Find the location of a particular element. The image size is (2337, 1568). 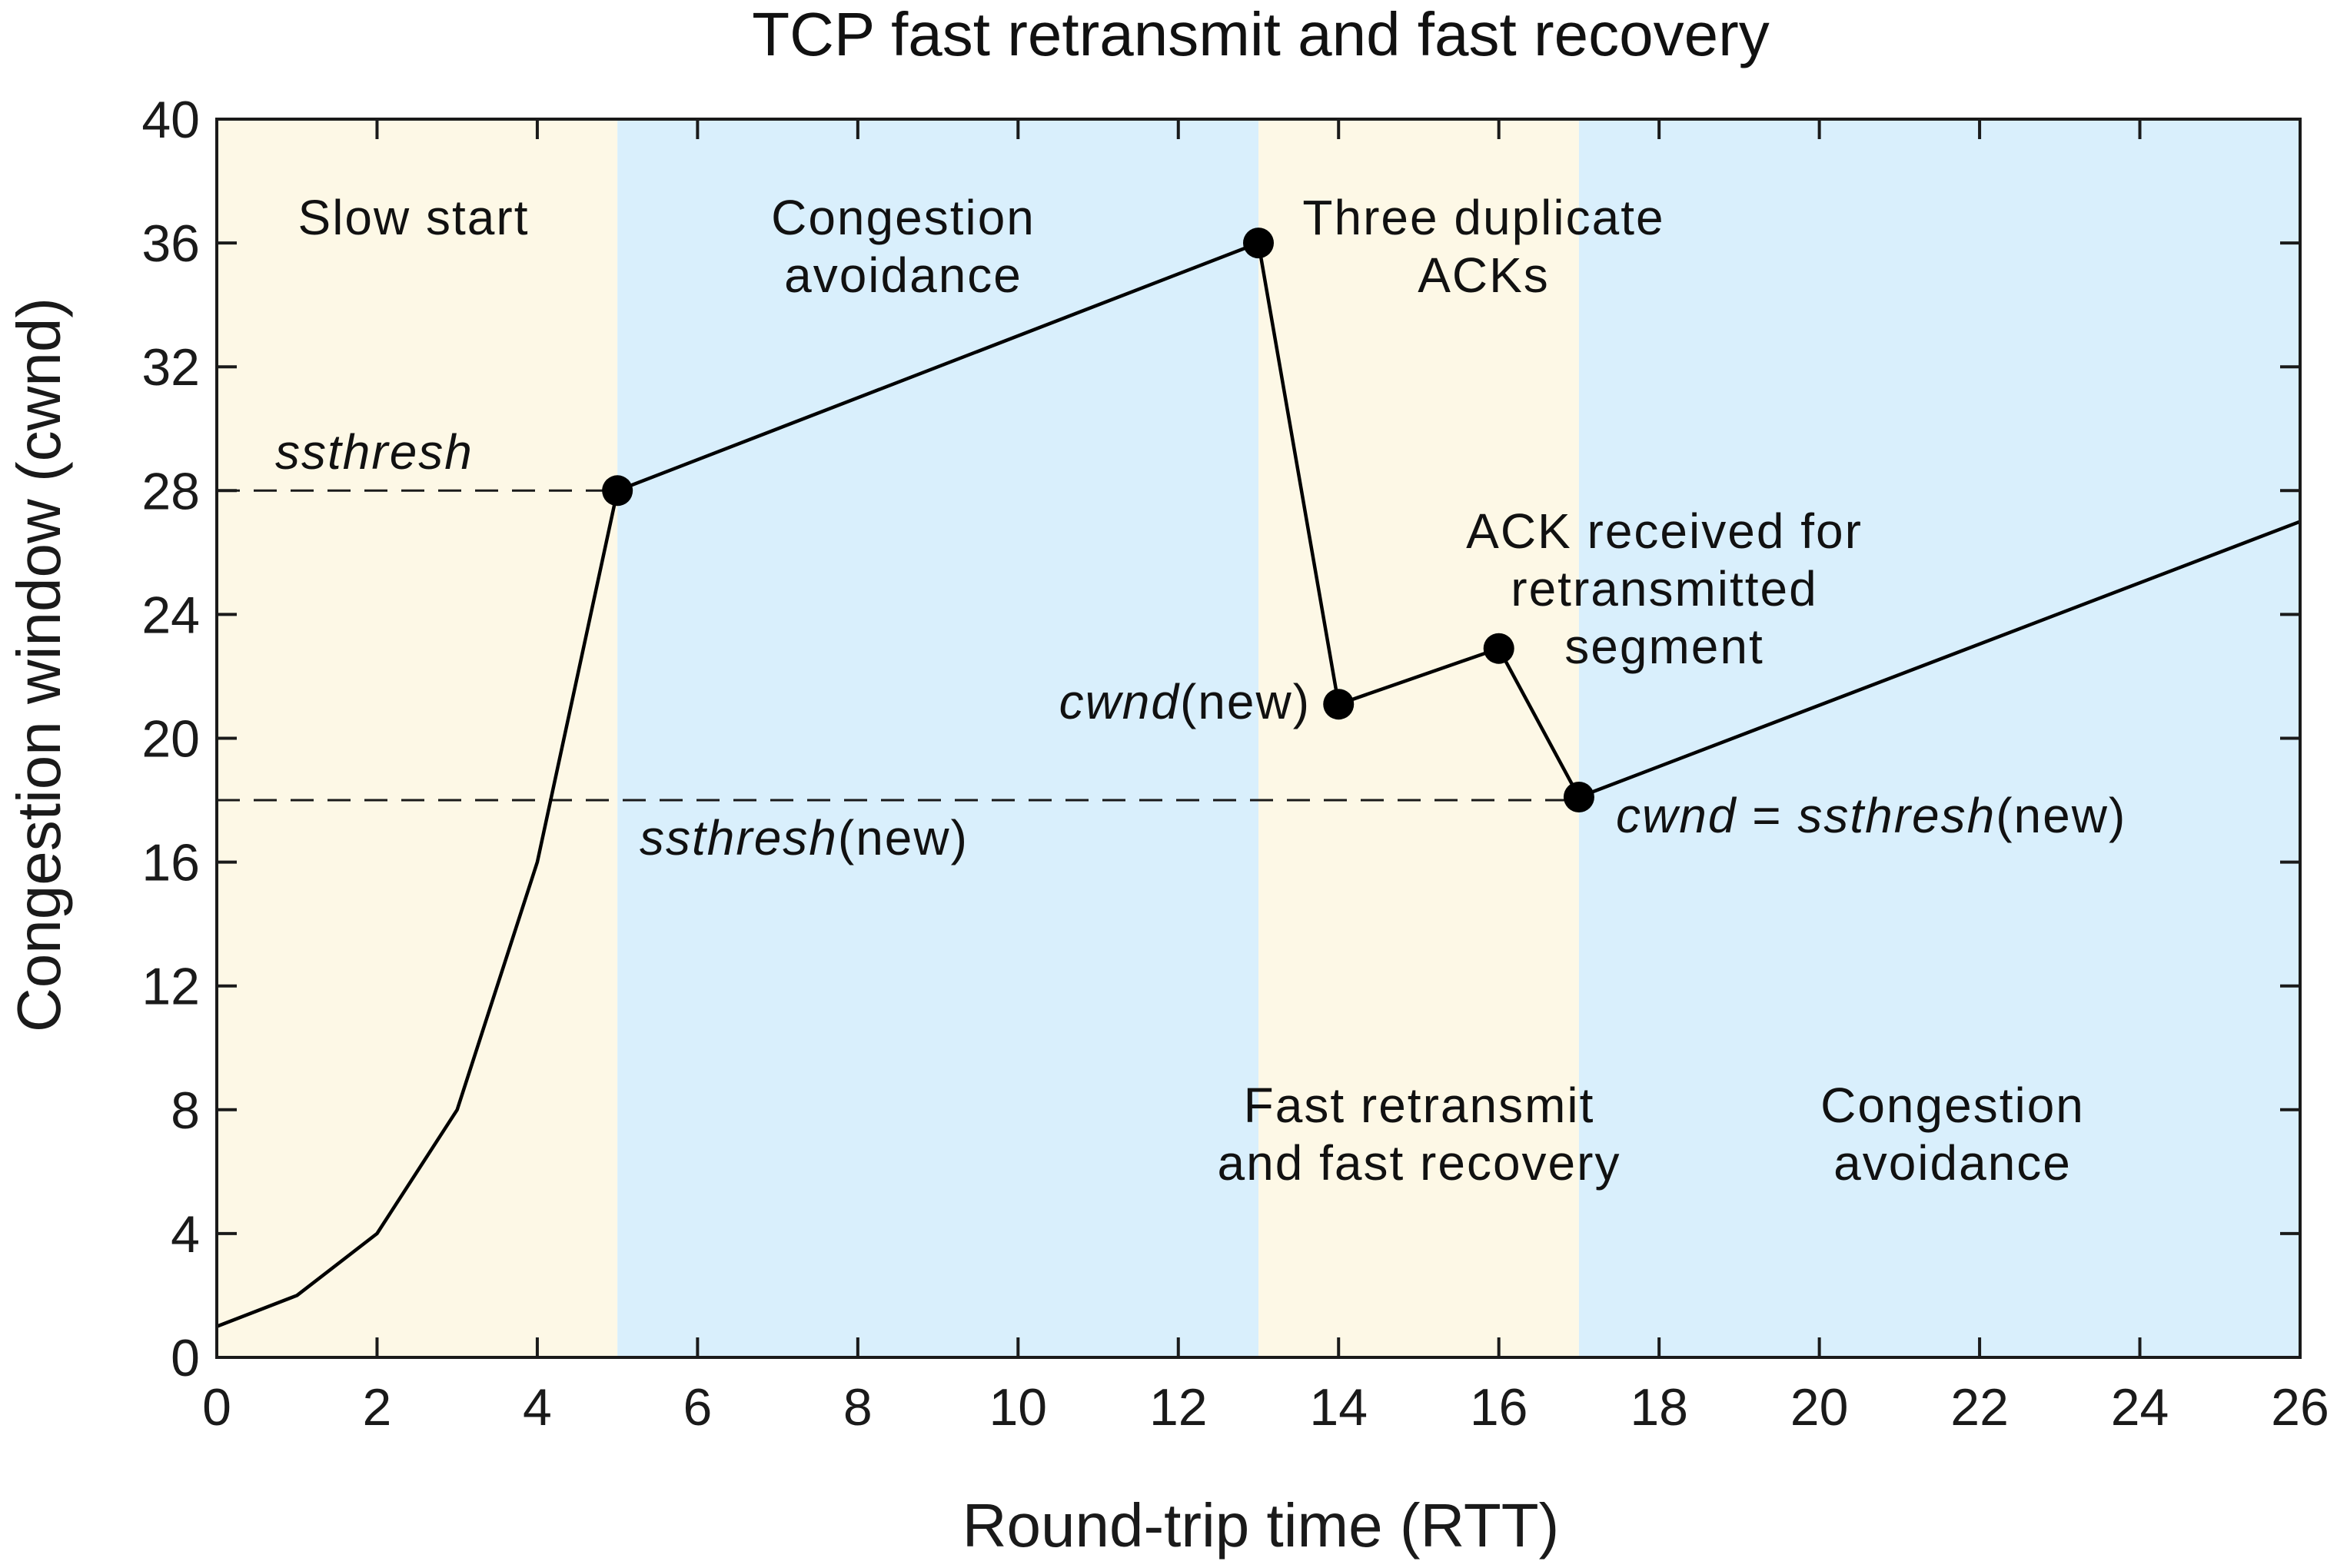

y-tick-label: 40 is located at coordinates (170, 120).